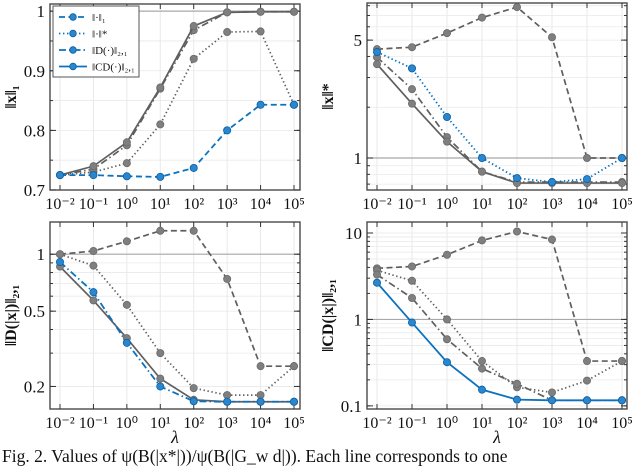 Image resolution: width=640 pixels, height=467 pixels. Describe the element at coordinates (34, 130) in the screenshot. I see `y-tick-label: 0.8` at that location.